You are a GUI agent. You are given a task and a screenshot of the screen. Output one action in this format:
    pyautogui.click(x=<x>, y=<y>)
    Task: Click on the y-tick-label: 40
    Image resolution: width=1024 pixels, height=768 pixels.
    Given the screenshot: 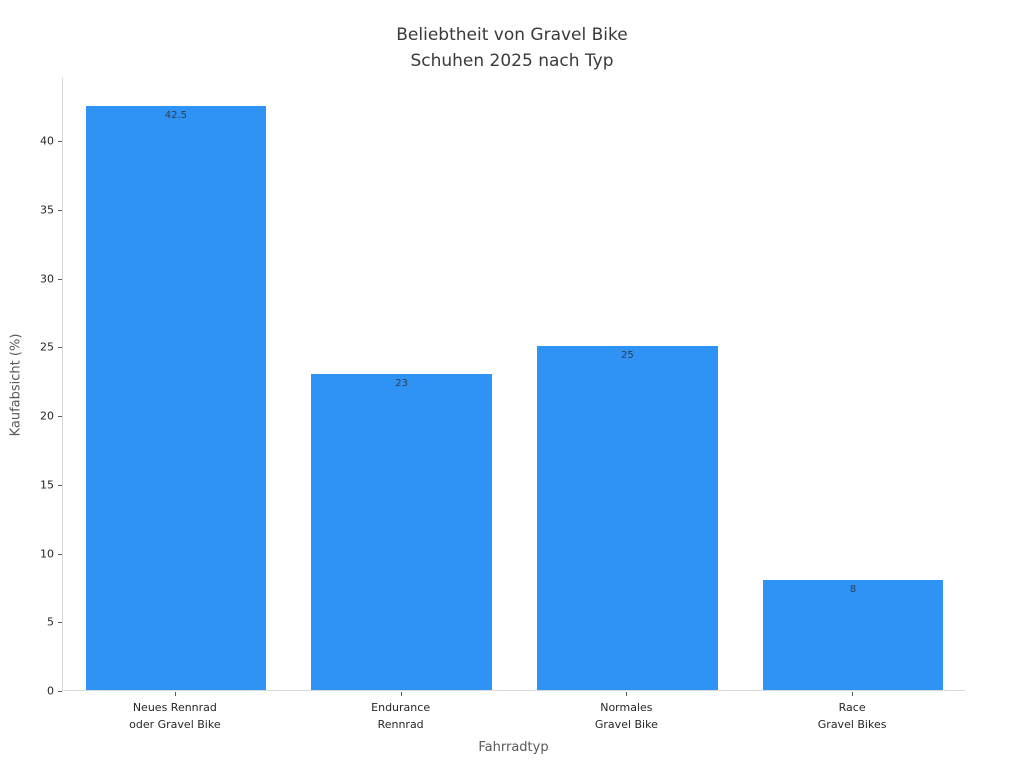 What is the action you would take?
    pyautogui.click(x=47, y=141)
    